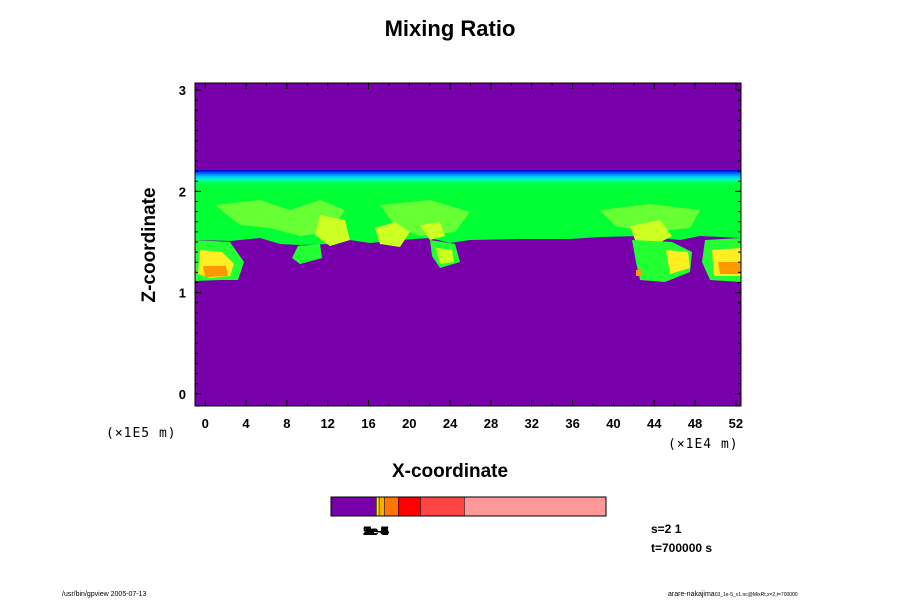 The image size is (900, 600). What do you see at coordinates (182, 191) in the screenshot?
I see `y-tick-label: 2` at bounding box center [182, 191].